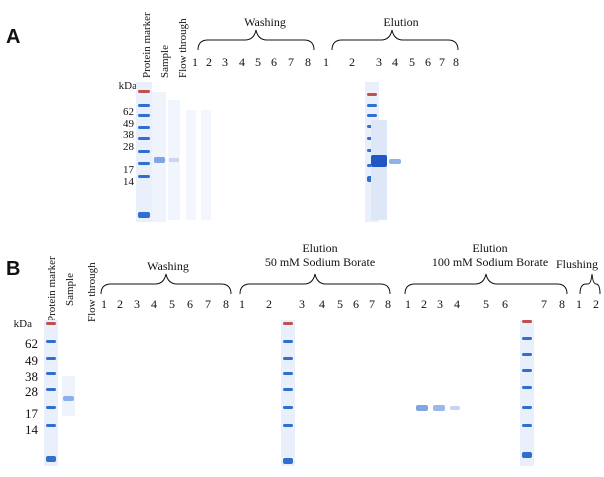 The image size is (604, 477). Describe the element at coordinates (128, 147) in the screenshot. I see `marker-a-28: 28` at that location.